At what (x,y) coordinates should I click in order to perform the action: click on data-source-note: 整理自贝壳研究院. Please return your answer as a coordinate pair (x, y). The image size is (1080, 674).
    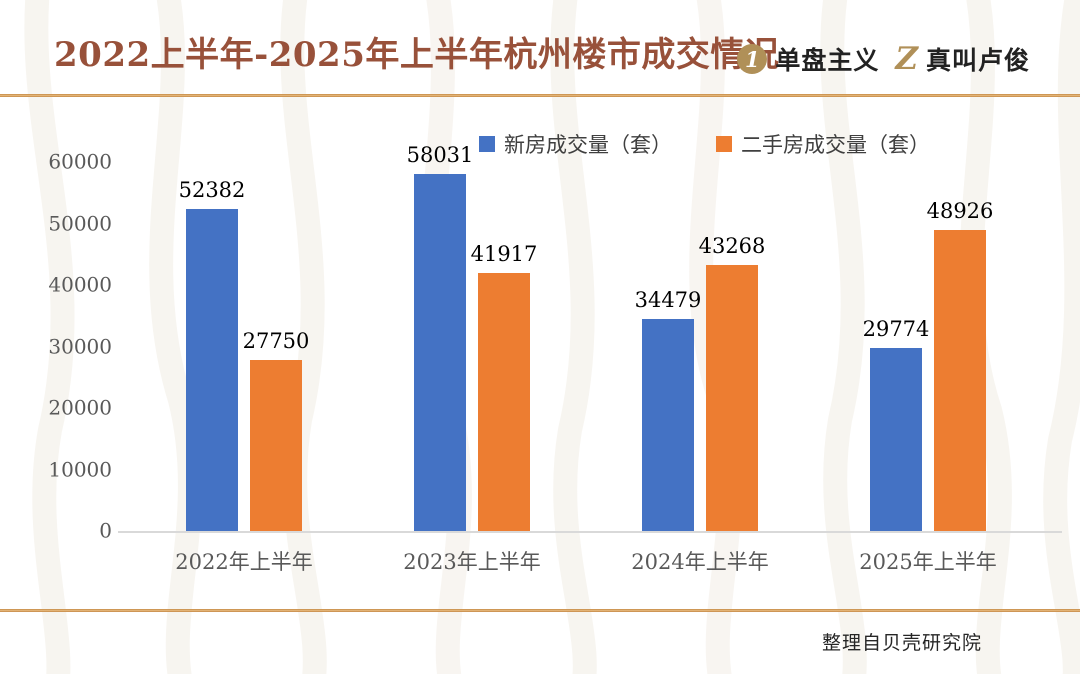
    Looking at the image, I should click on (901, 643).